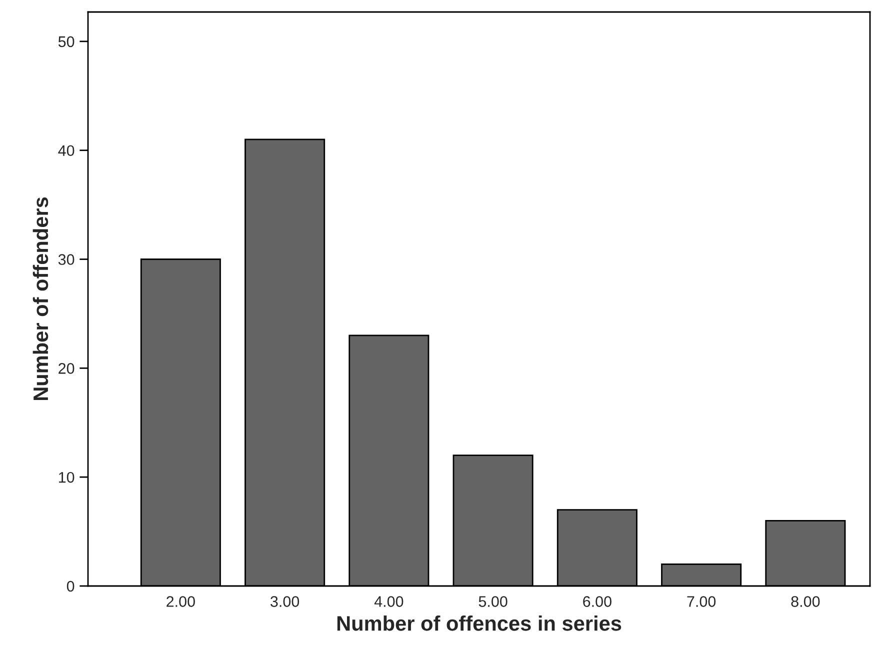  I want to click on y-axis-title: Number of offenders, so click(40, 298).